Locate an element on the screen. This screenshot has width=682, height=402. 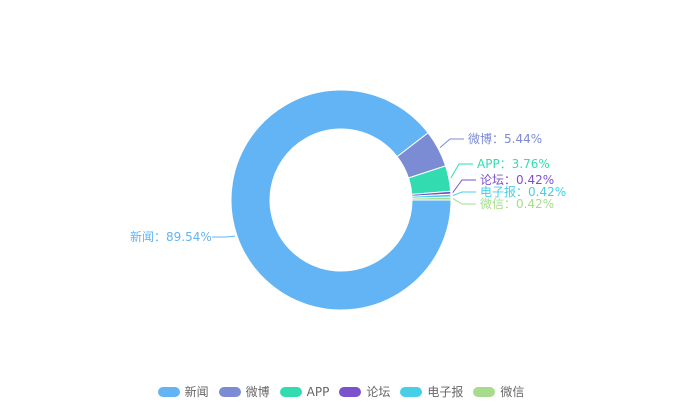
label-line-weibo is located at coordinates (451, 143).